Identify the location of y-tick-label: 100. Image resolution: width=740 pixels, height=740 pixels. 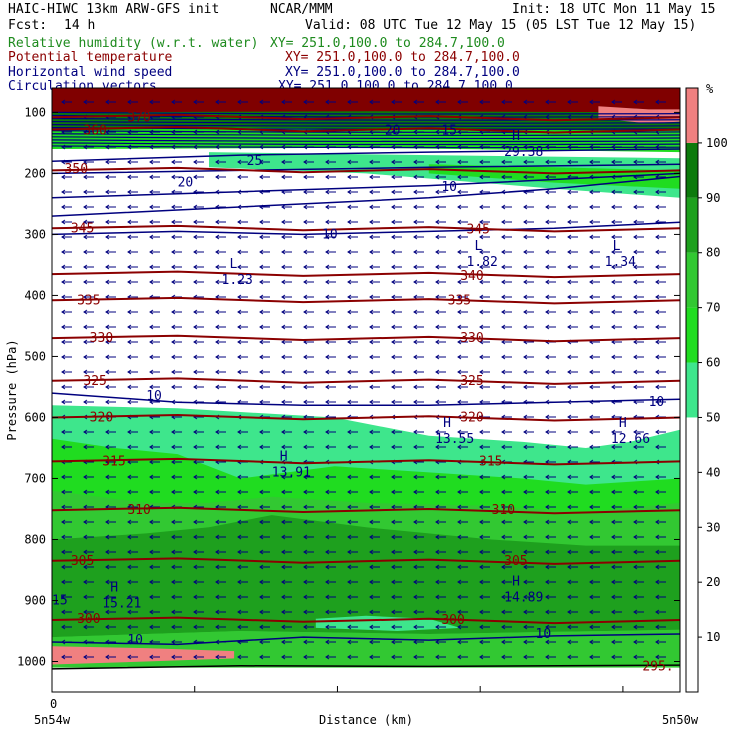
(35, 112).